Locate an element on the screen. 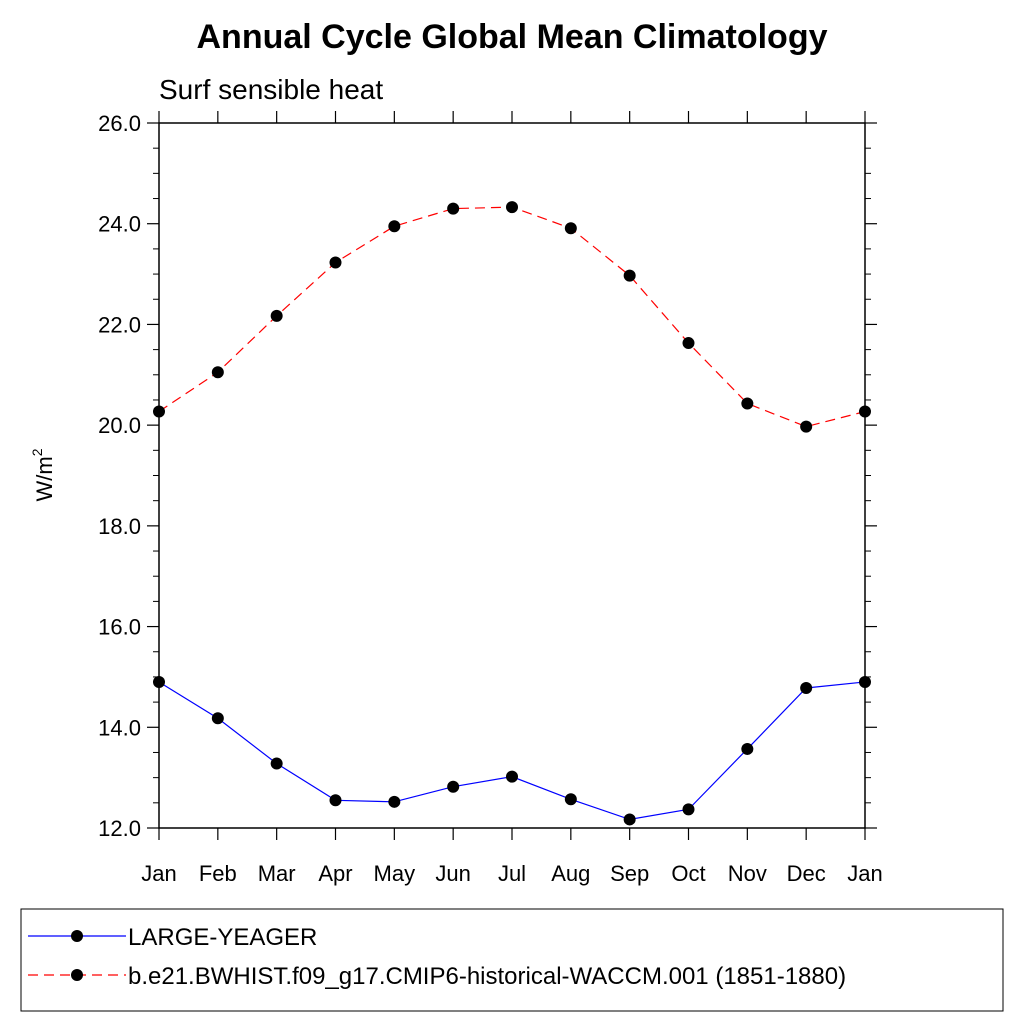  y-tick-label: 12.0 is located at coordinates (119, 828).